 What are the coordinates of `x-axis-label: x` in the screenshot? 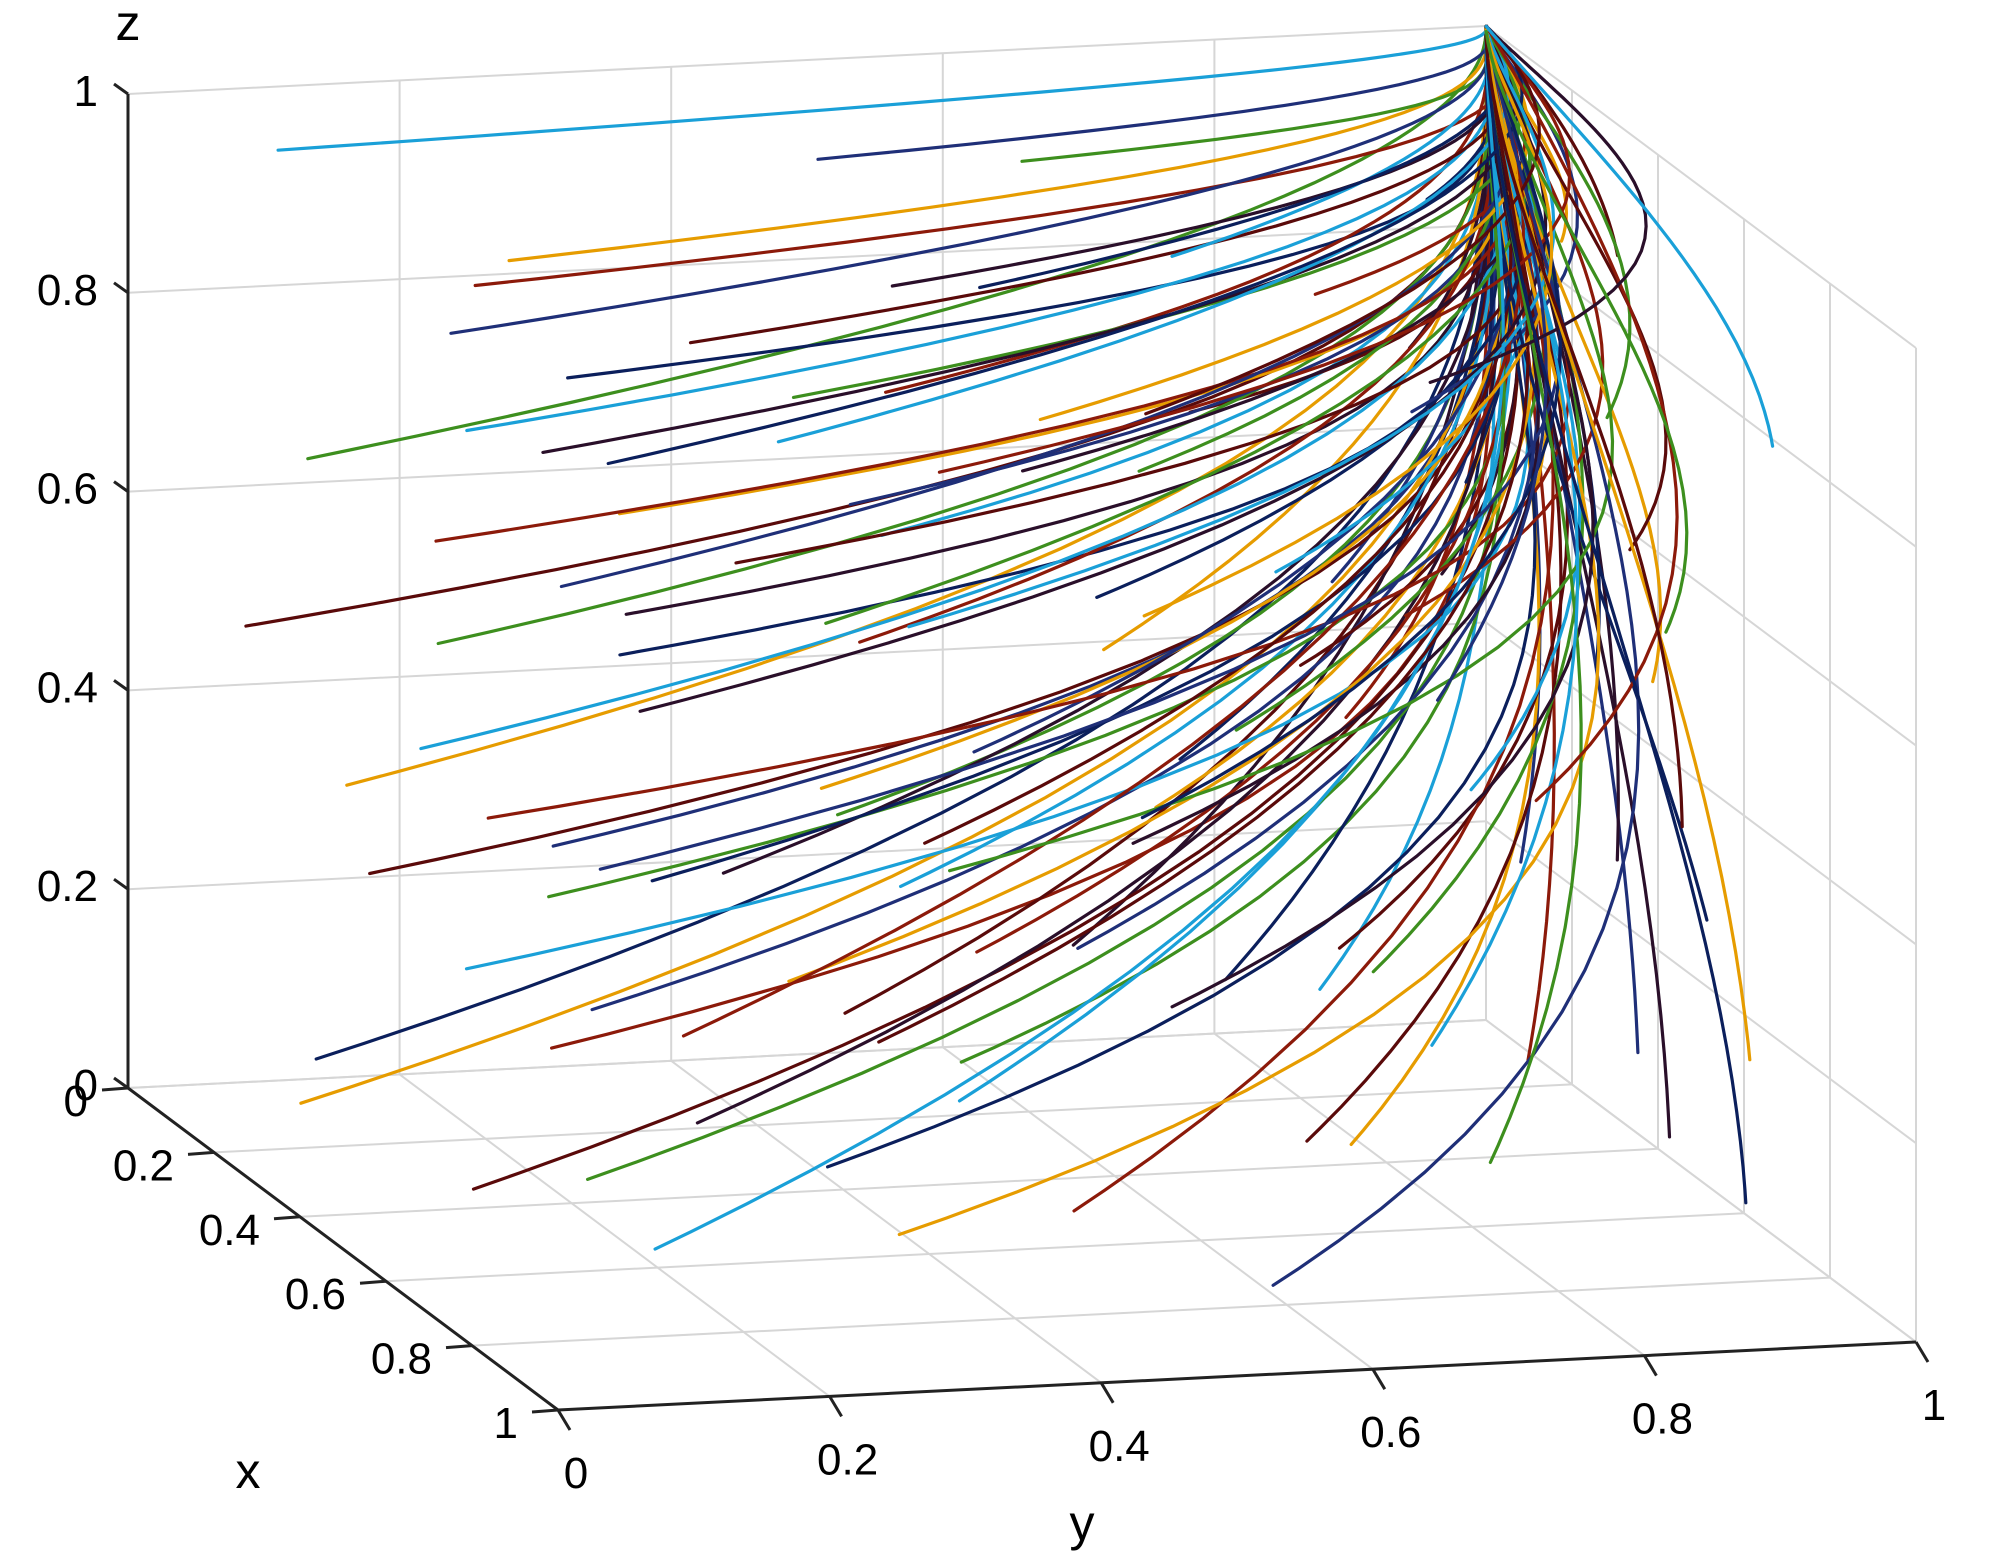 It's located at (248, 1471).